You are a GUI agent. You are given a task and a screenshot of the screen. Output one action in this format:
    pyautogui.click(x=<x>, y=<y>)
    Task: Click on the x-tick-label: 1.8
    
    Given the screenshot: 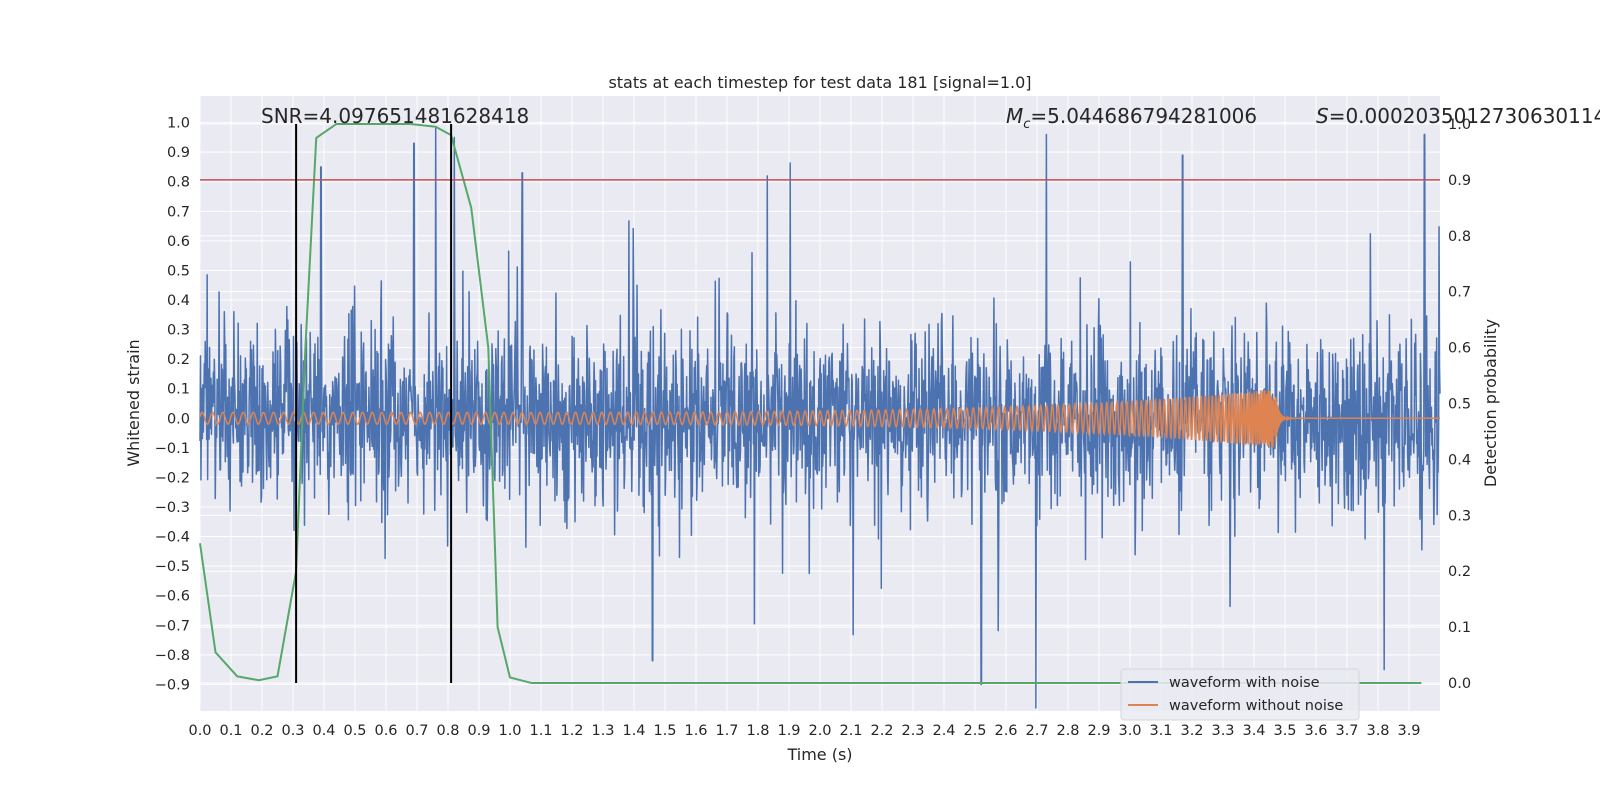 What is the action you would take?
    pyautogui.click(x=757, y=731)
    